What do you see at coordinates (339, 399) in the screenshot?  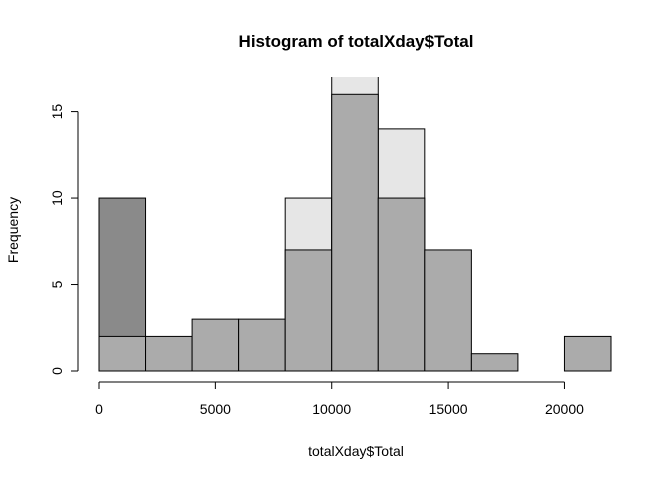 I see `x-axis: 0 5000 10000 15000 20000` at bounding box center [339, 399].